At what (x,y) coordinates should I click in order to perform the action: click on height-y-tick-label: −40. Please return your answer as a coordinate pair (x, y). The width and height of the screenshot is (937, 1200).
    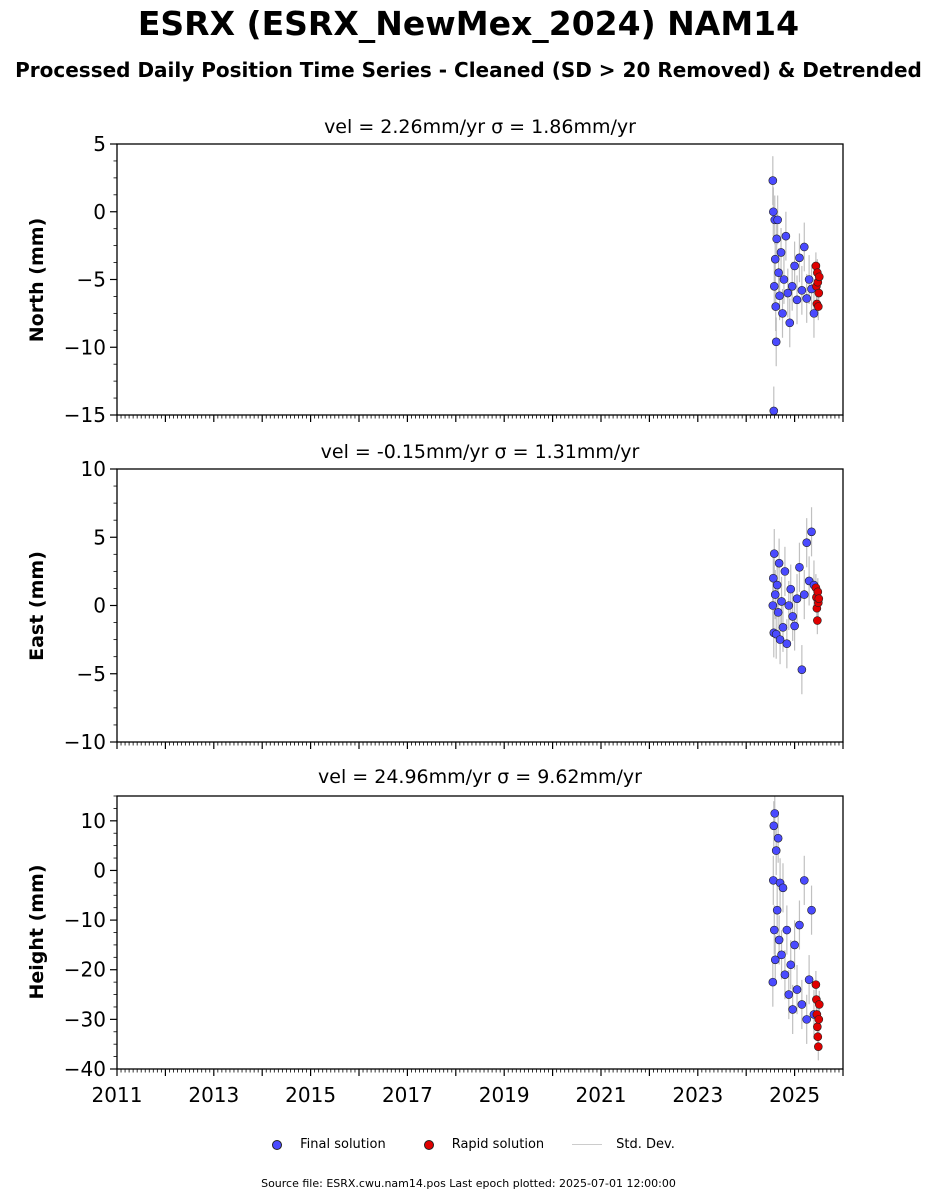
    Looking at the image, I should click on (85, 1069).